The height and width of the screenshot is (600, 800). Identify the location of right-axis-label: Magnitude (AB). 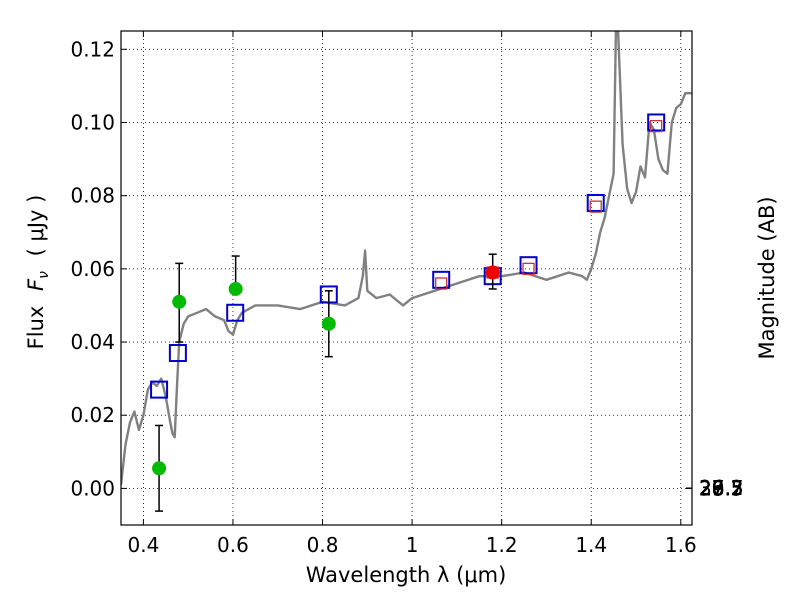
(767, 277).